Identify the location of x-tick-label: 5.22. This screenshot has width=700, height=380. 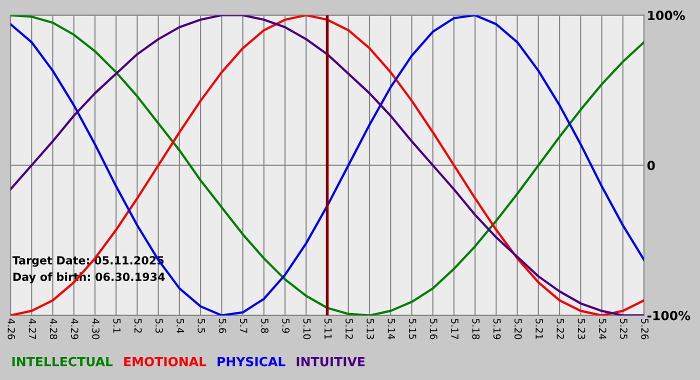
(560, 328).